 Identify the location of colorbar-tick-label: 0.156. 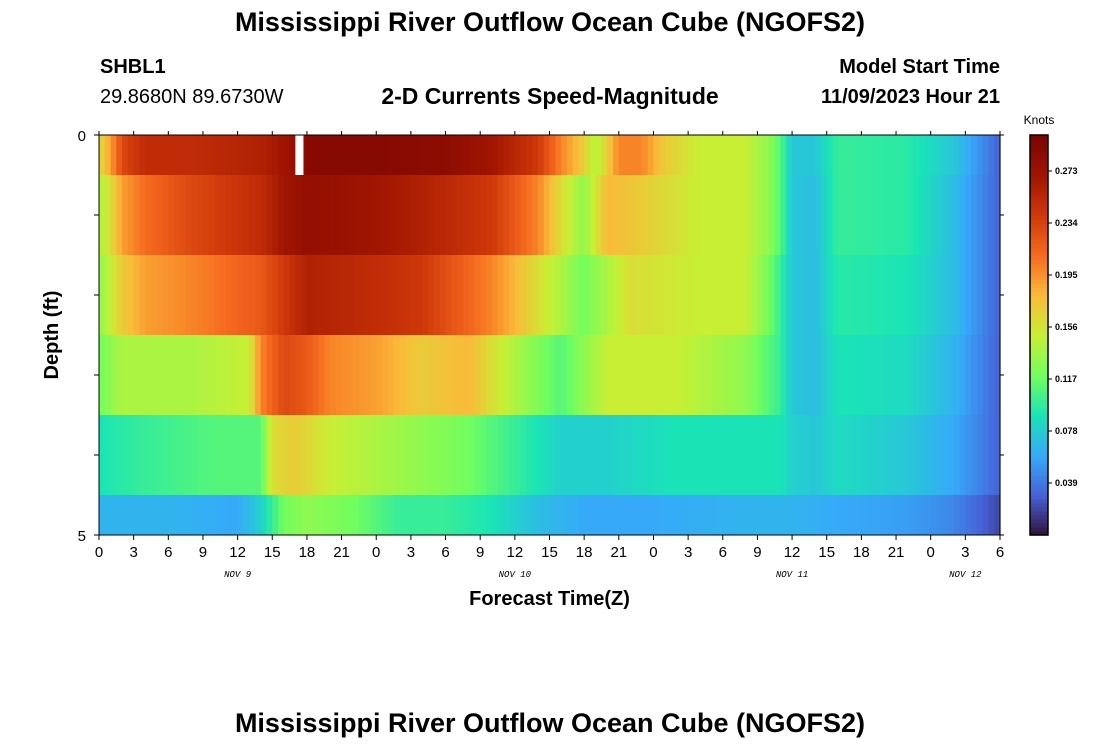
(1066, 327).